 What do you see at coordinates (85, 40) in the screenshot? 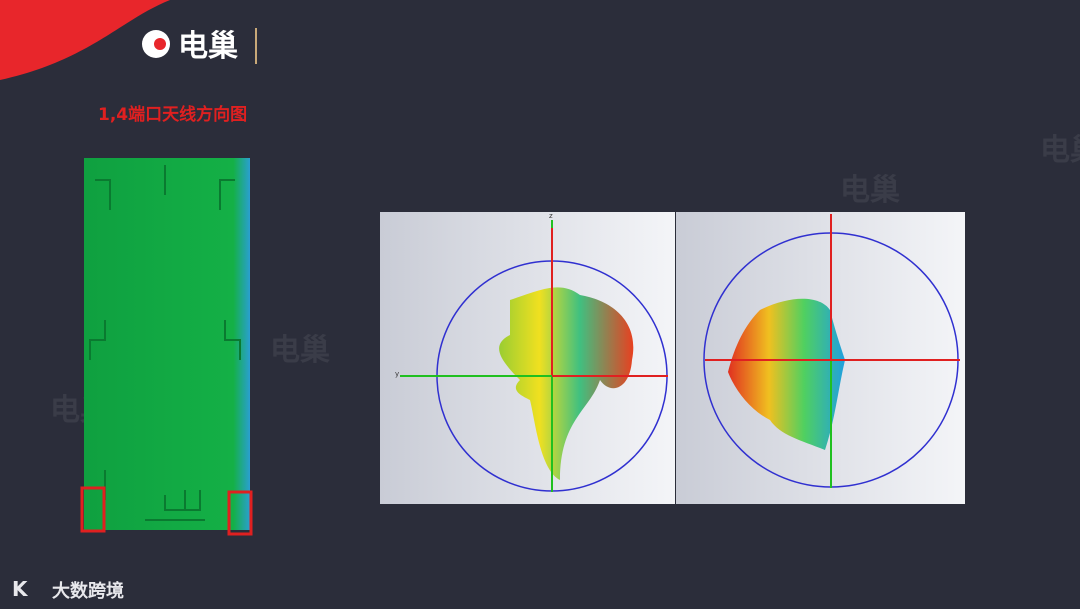
I see `logo-swoosh` at bounding box center [85, 40].